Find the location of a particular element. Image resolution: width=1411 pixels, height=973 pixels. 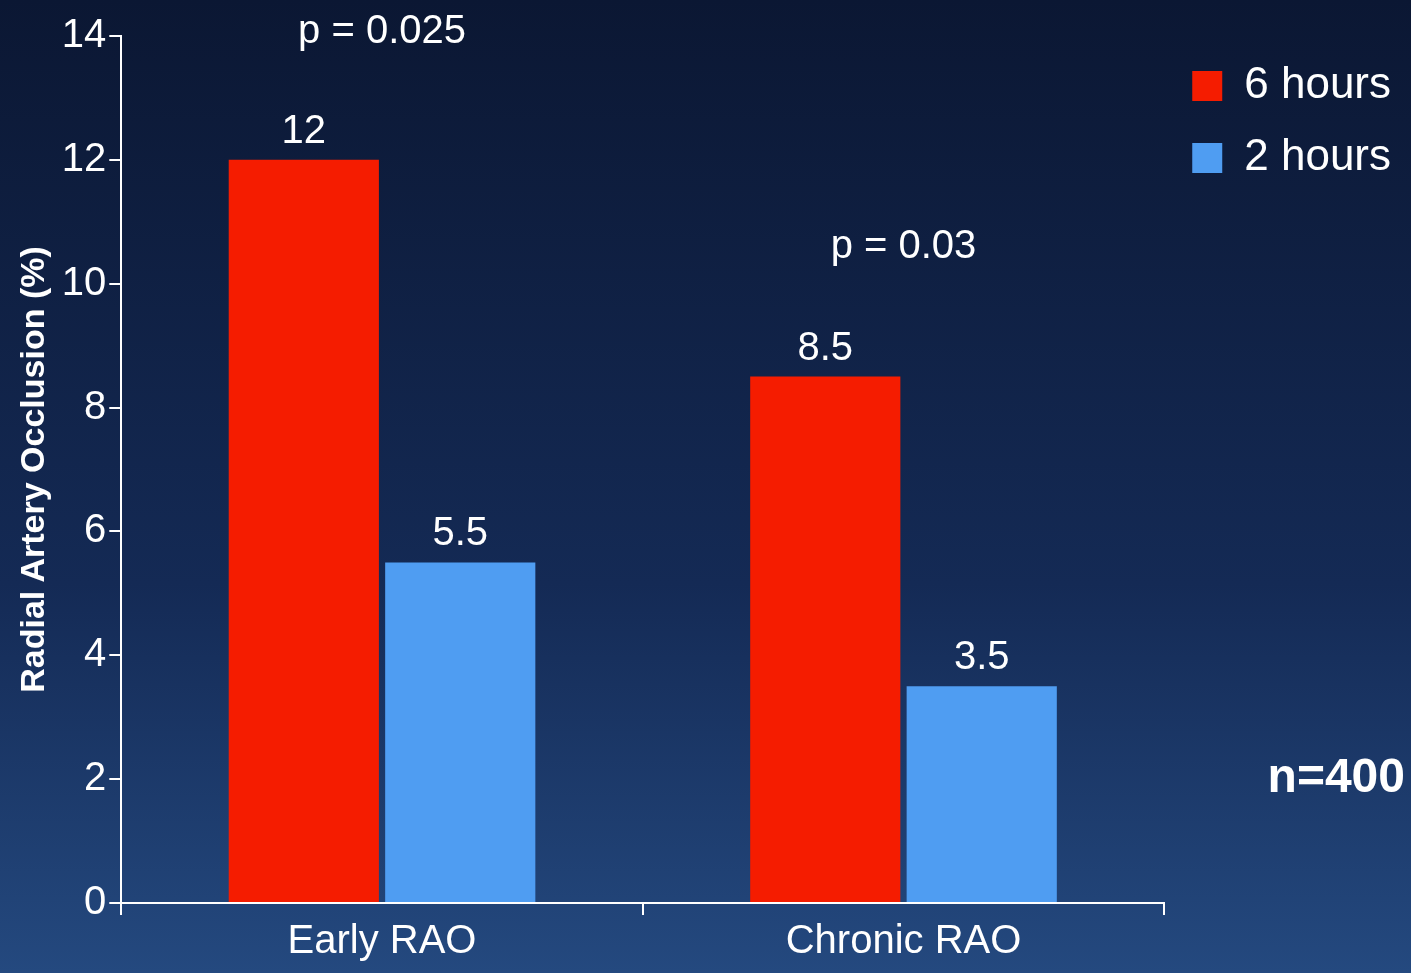

legend-label: 2 hours is located at coordinates (1318, 155).